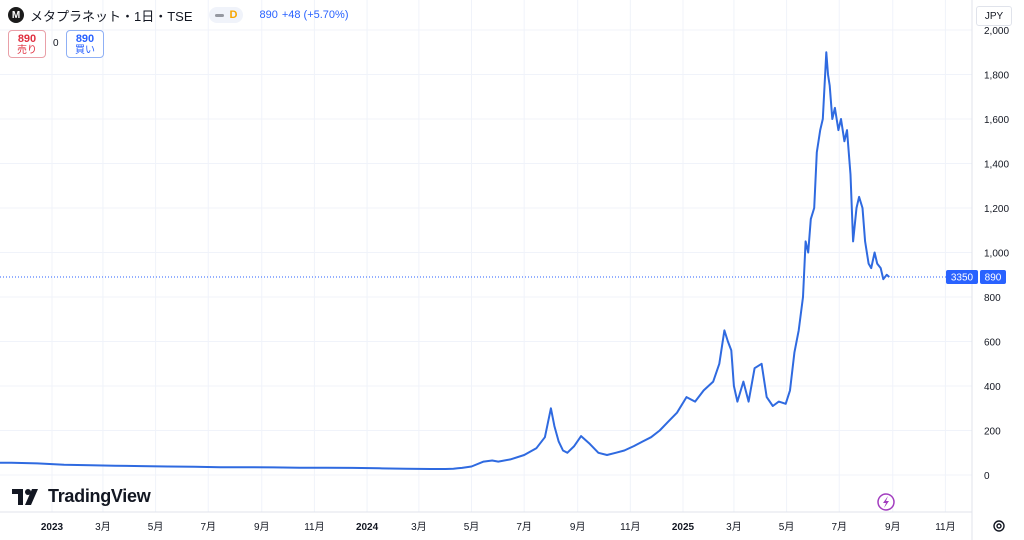 The image size is (1024, 540). Describe the element at coordinates (226, 15) in the screenshot. I see `data-status-pill: D` at that location.